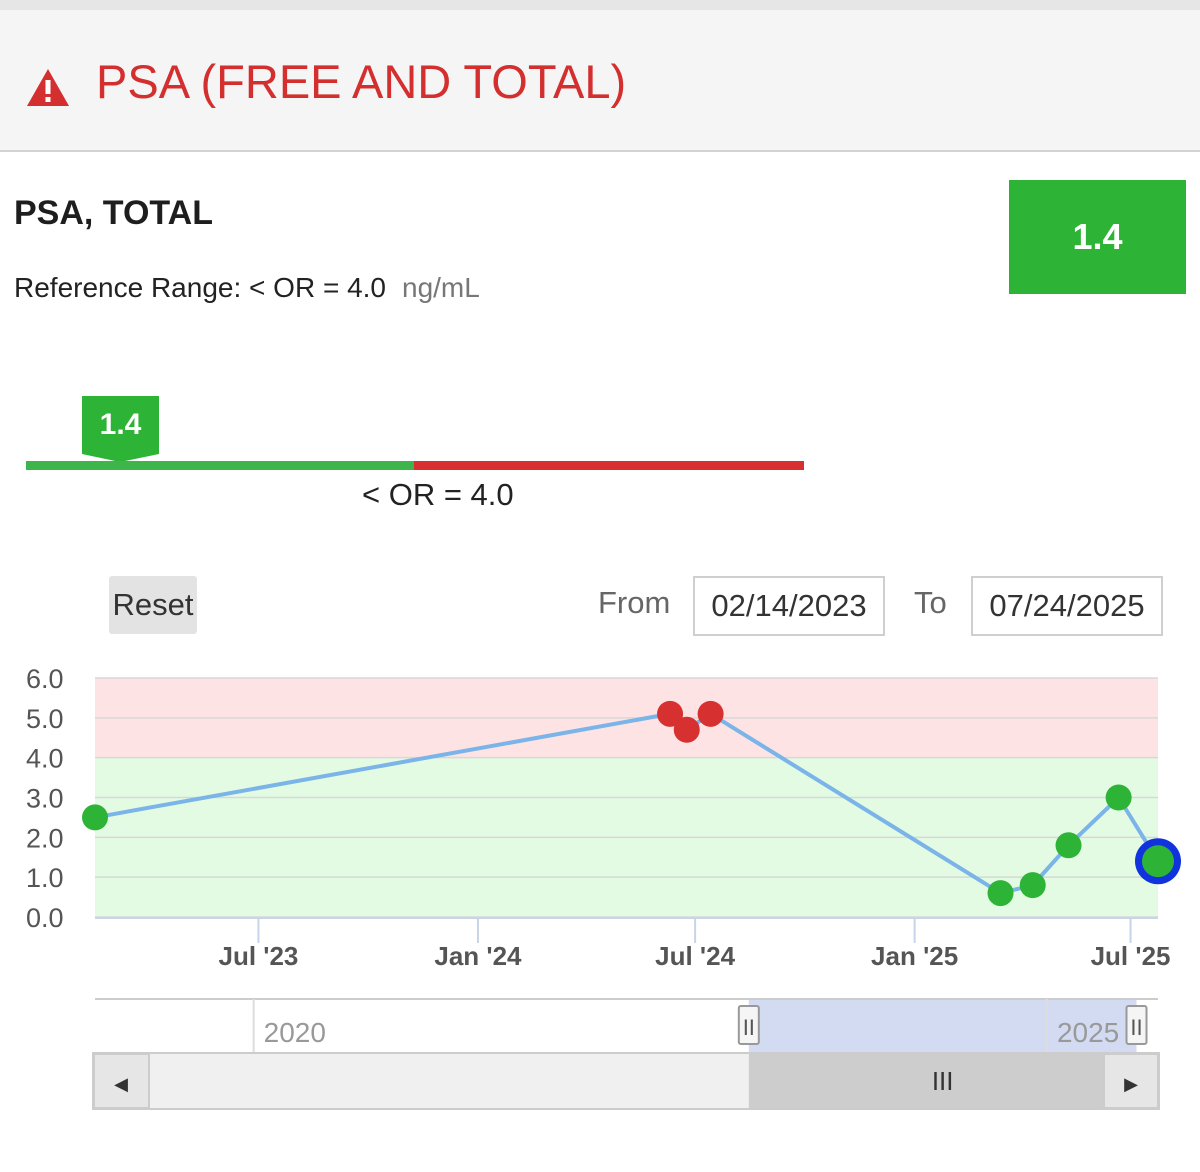  Describe the element at coordinates (441, 287) in the screenshot. I see `unit-label: ng/mL` at that location.